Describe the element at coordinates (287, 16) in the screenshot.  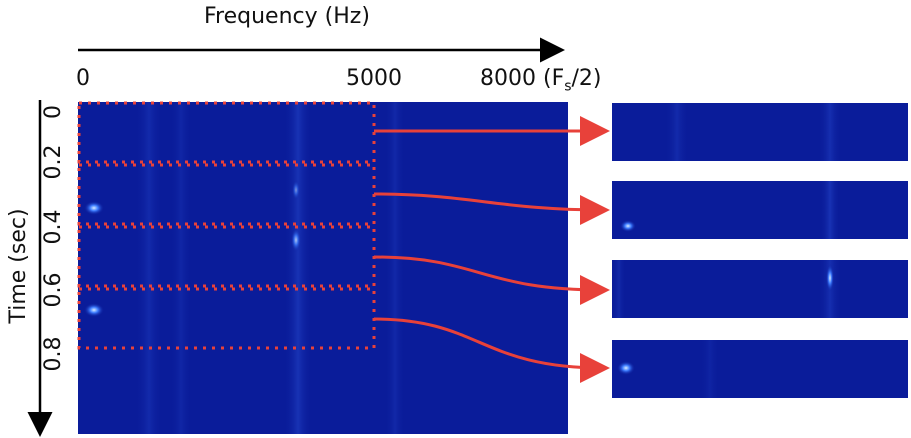
I see `frequency-axis-title: Frequency (Hz)` at that location.